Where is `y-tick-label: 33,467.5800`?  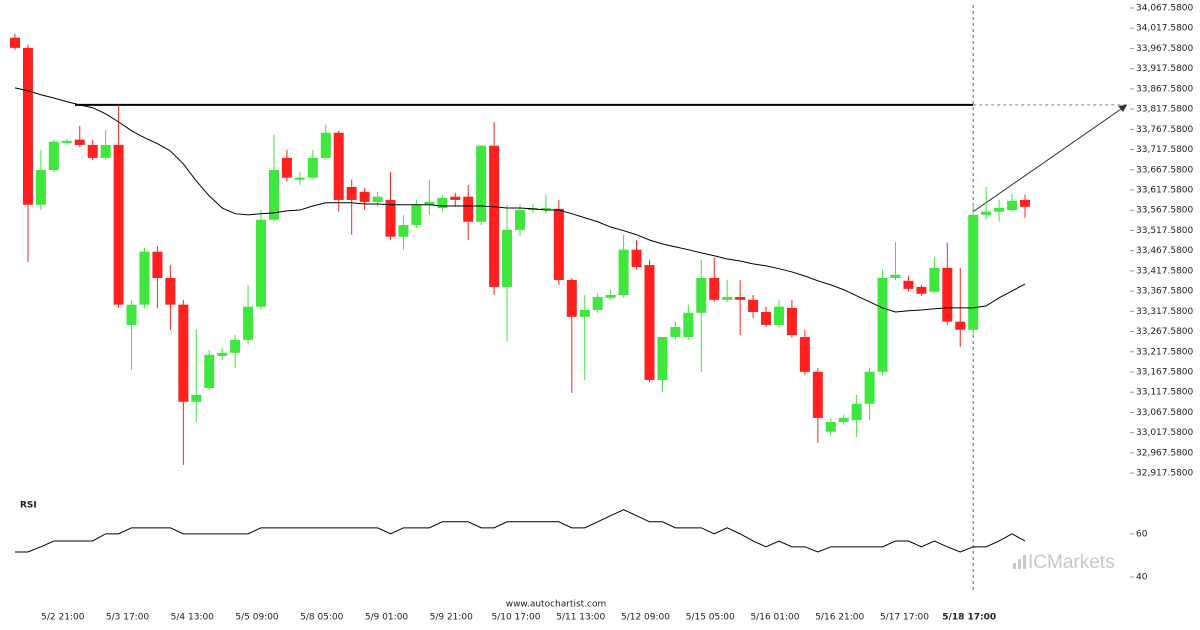 y-tick-label: 33,467.5800 is located at coordinates (1165, 251).